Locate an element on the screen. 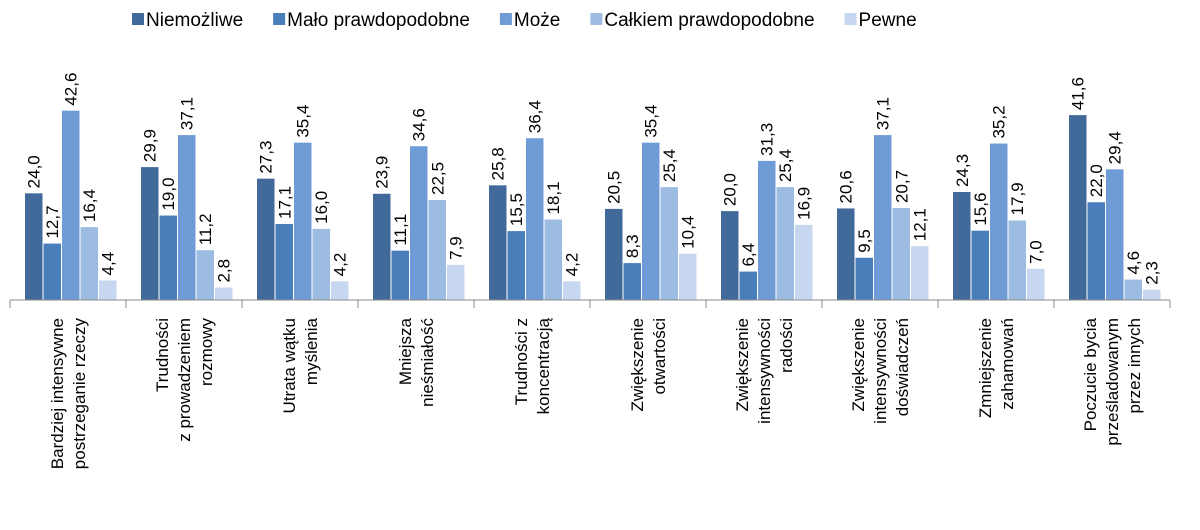 The image size is (1200, 530). x-tick-label-line: otwartości is located at coordinates (659, 356).